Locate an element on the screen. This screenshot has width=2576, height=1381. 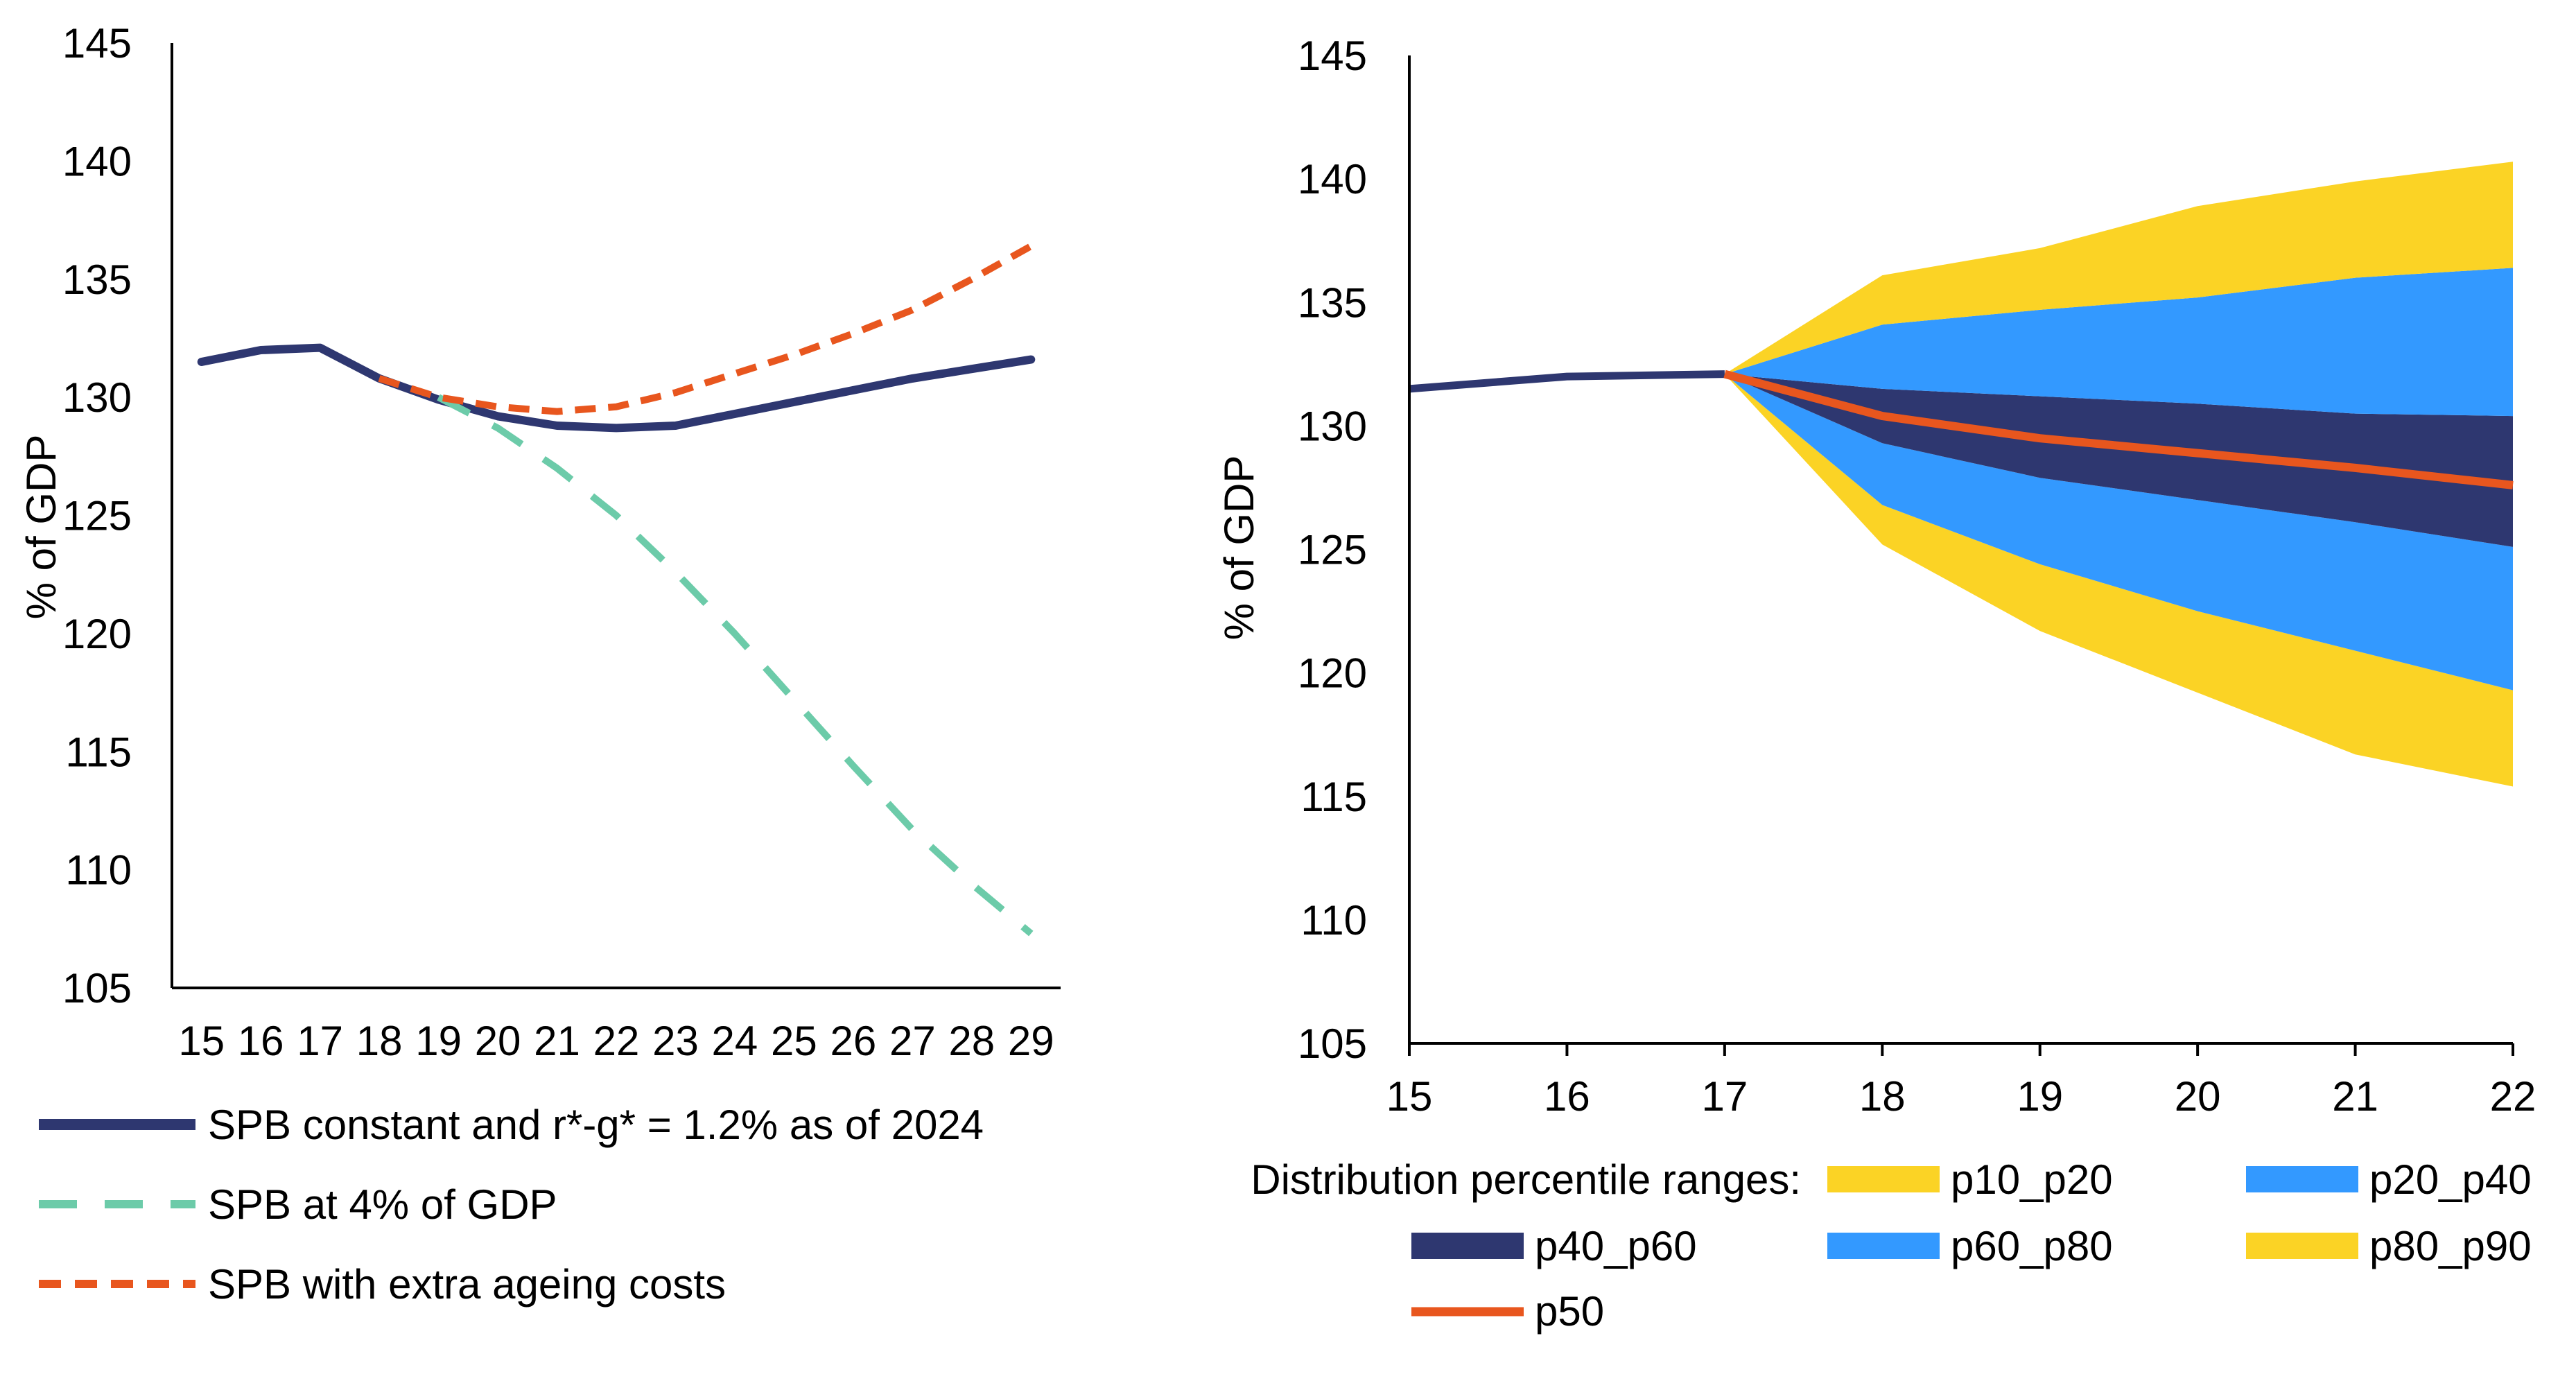
left-x-tick-label: 29 is located at coordinates (1031, 1041).